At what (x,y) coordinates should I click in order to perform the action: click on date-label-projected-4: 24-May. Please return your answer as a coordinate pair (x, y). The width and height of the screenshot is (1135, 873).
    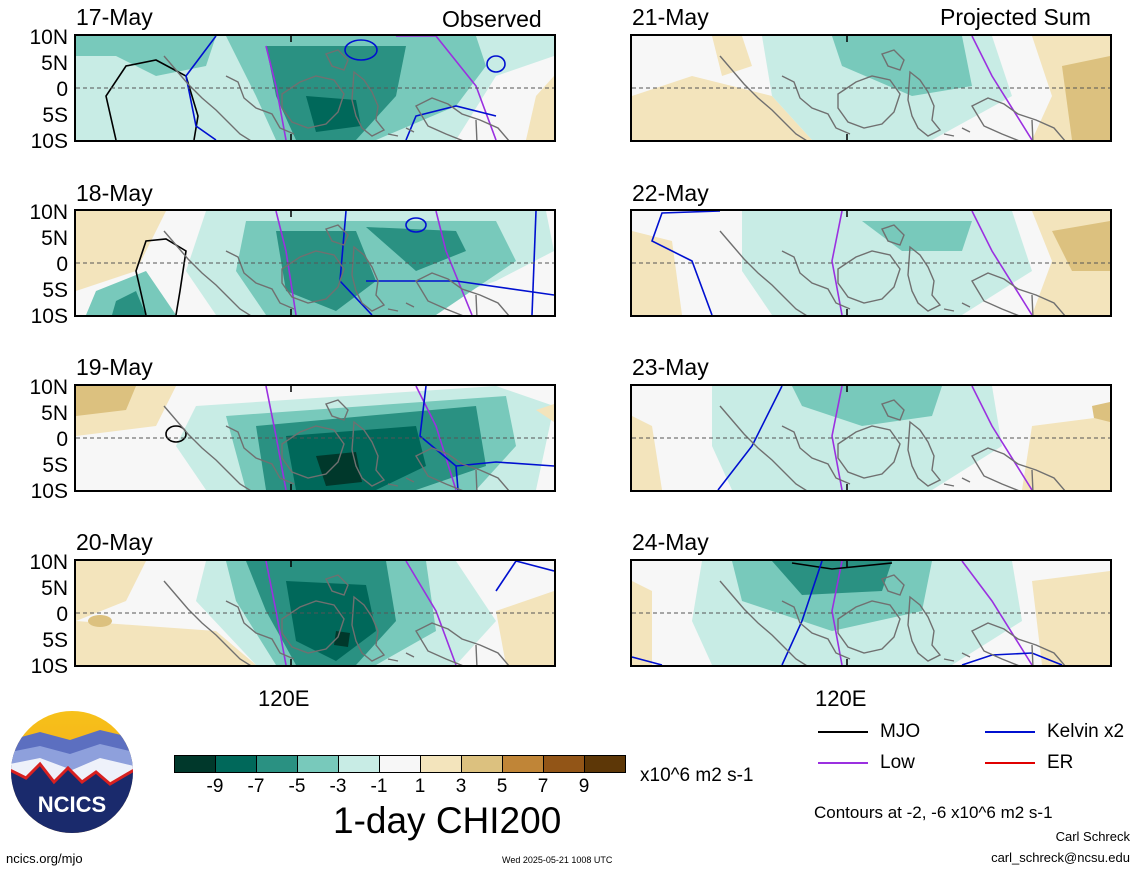
    Looking at the image, I should click on (670, 542).